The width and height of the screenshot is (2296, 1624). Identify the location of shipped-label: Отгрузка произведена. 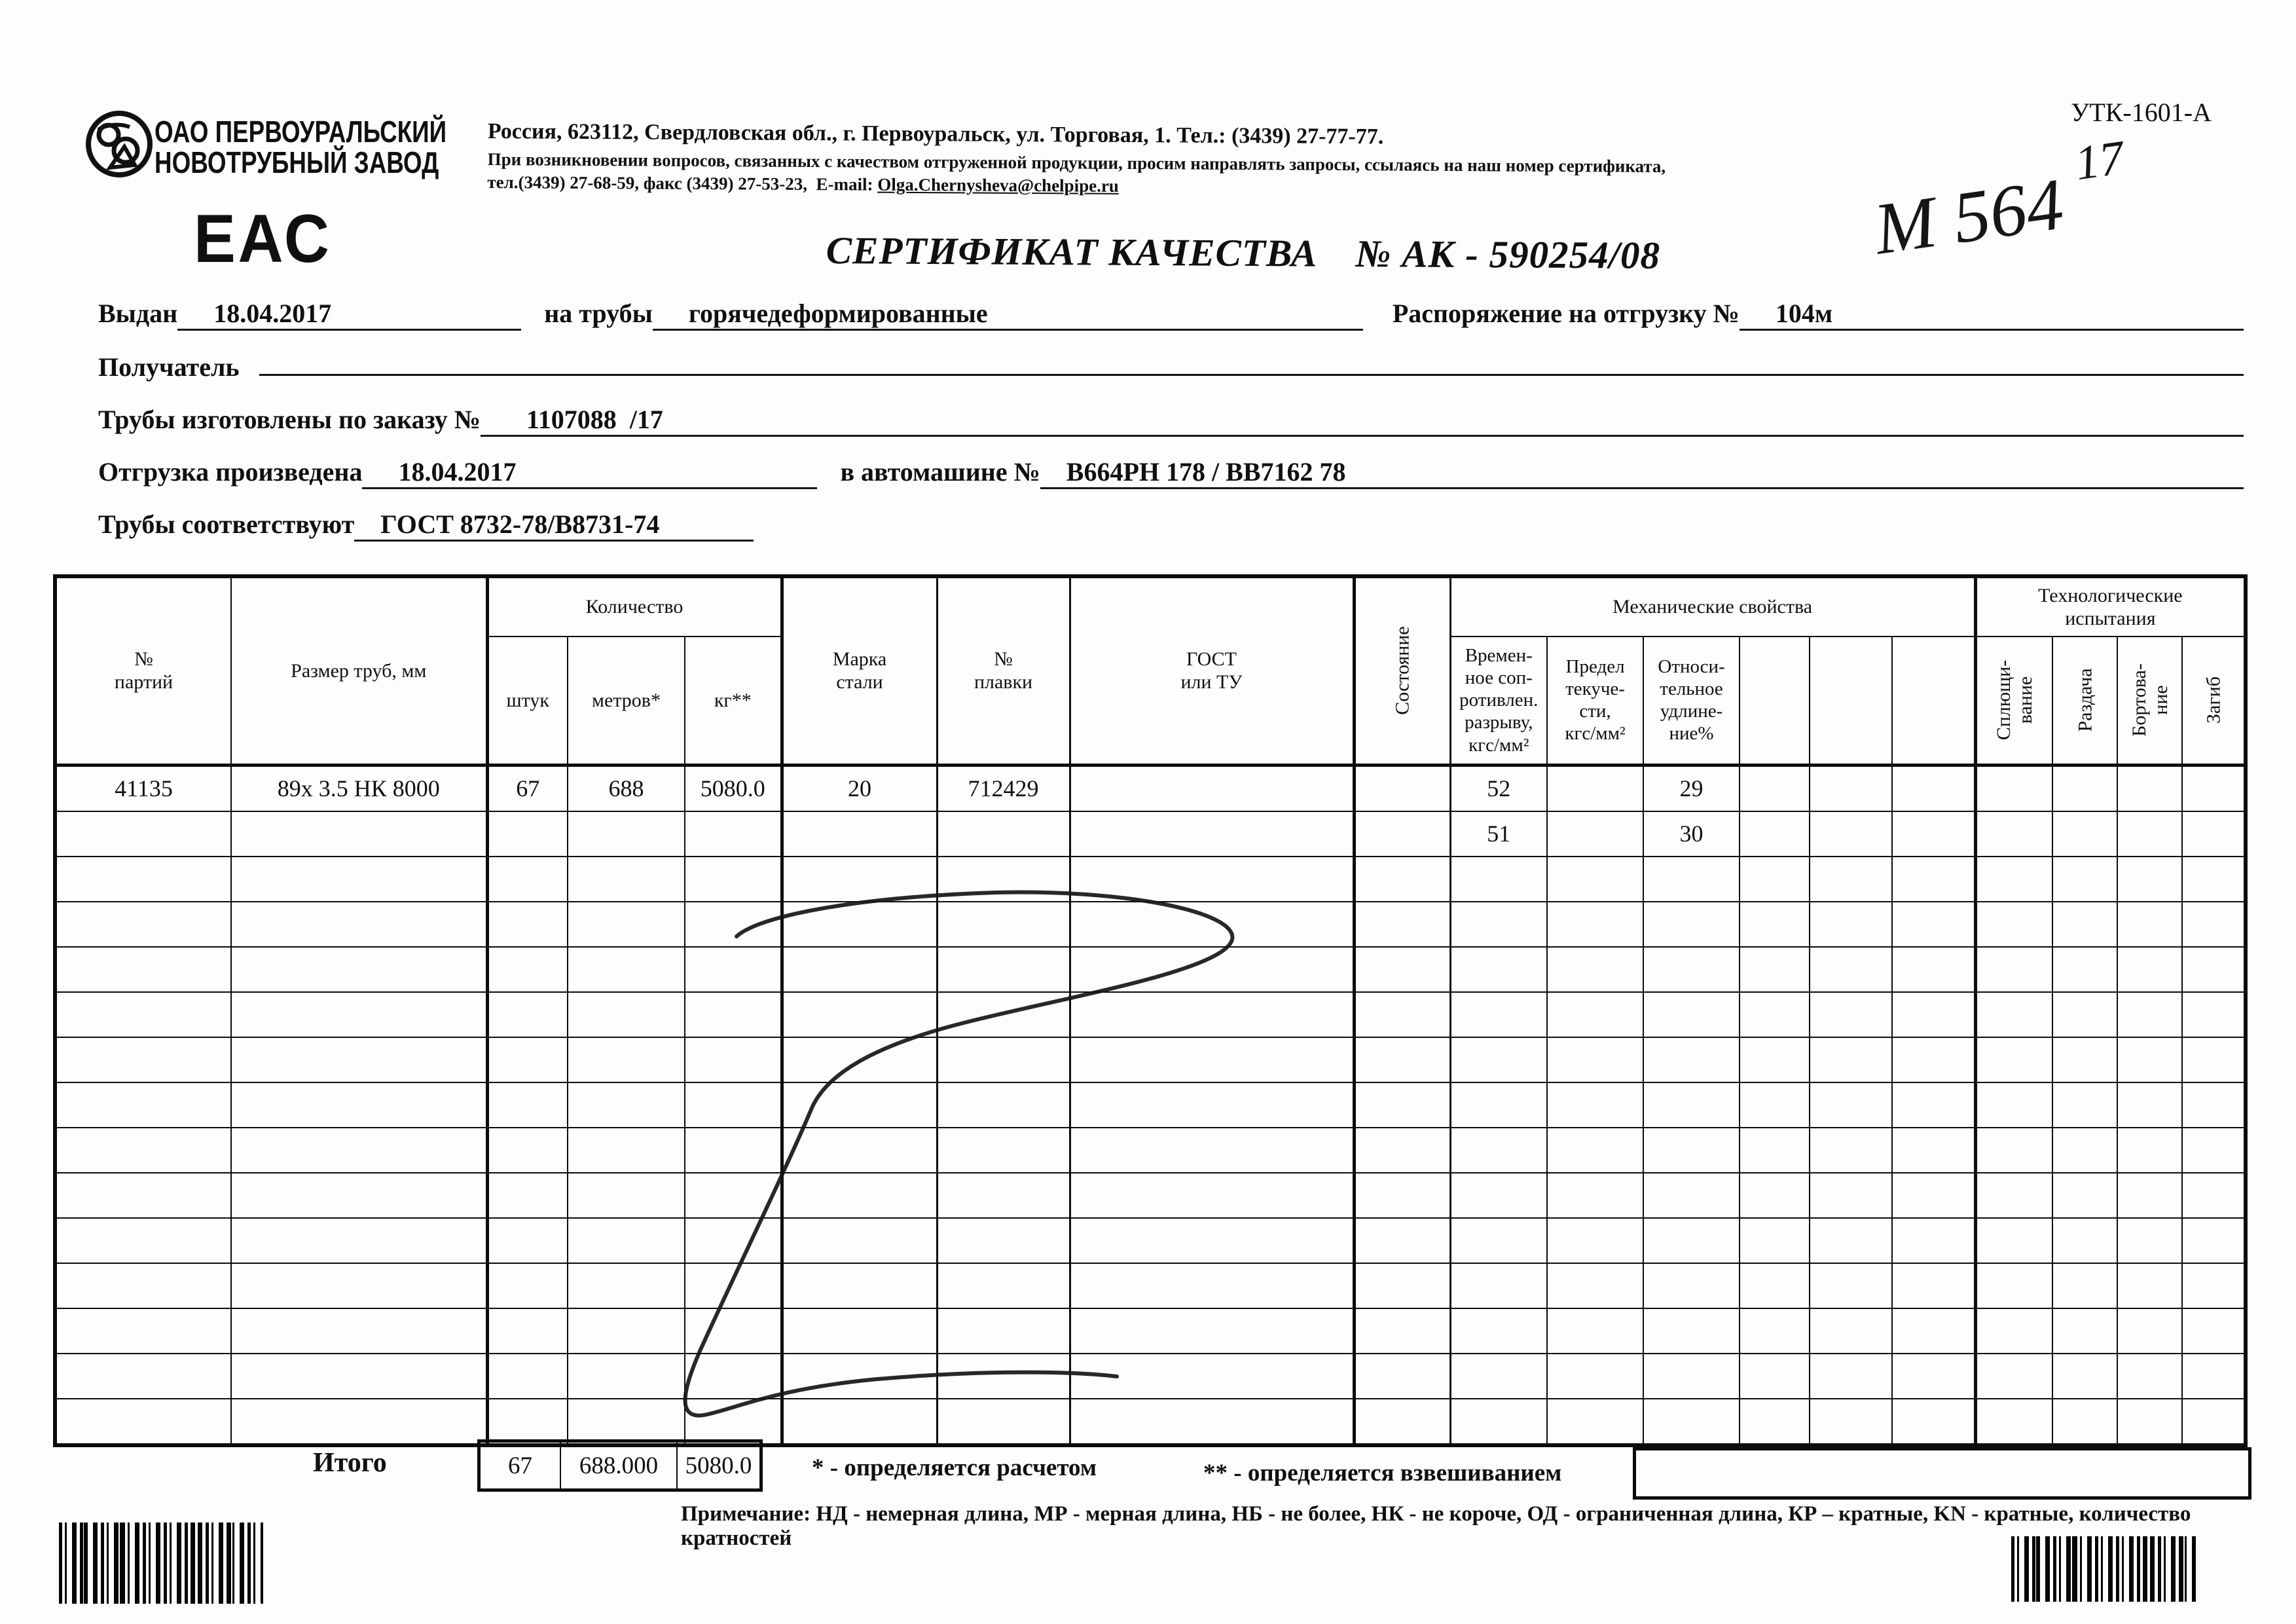
(230, 472).